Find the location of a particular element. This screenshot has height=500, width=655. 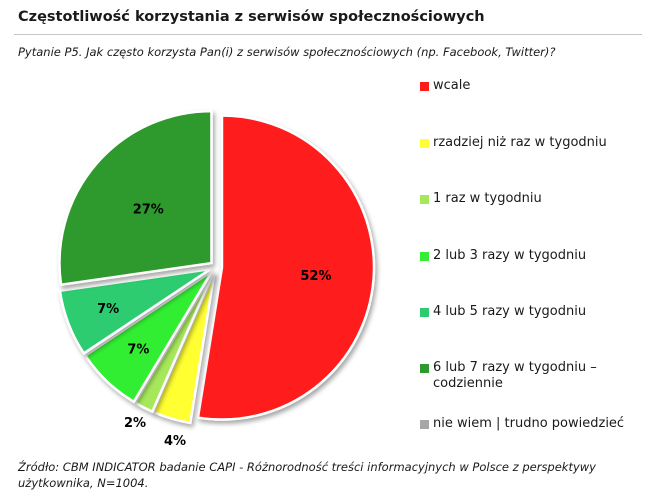

legend-item: wcale is located at coordinates (535, 86).